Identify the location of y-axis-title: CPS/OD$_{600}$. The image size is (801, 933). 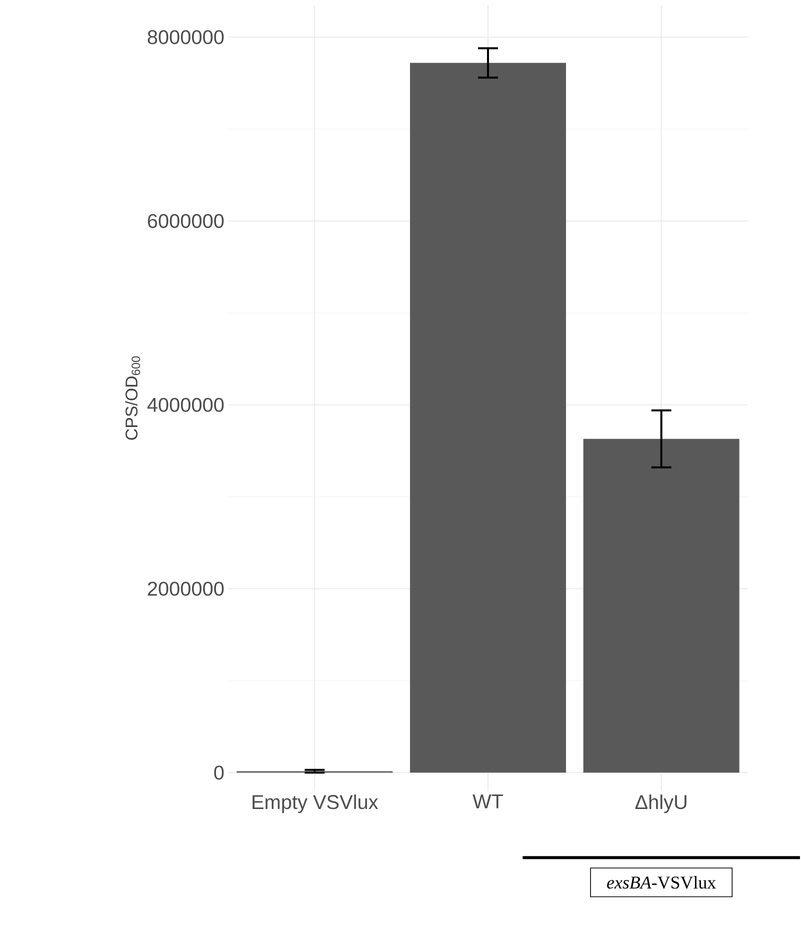
(132, 398).